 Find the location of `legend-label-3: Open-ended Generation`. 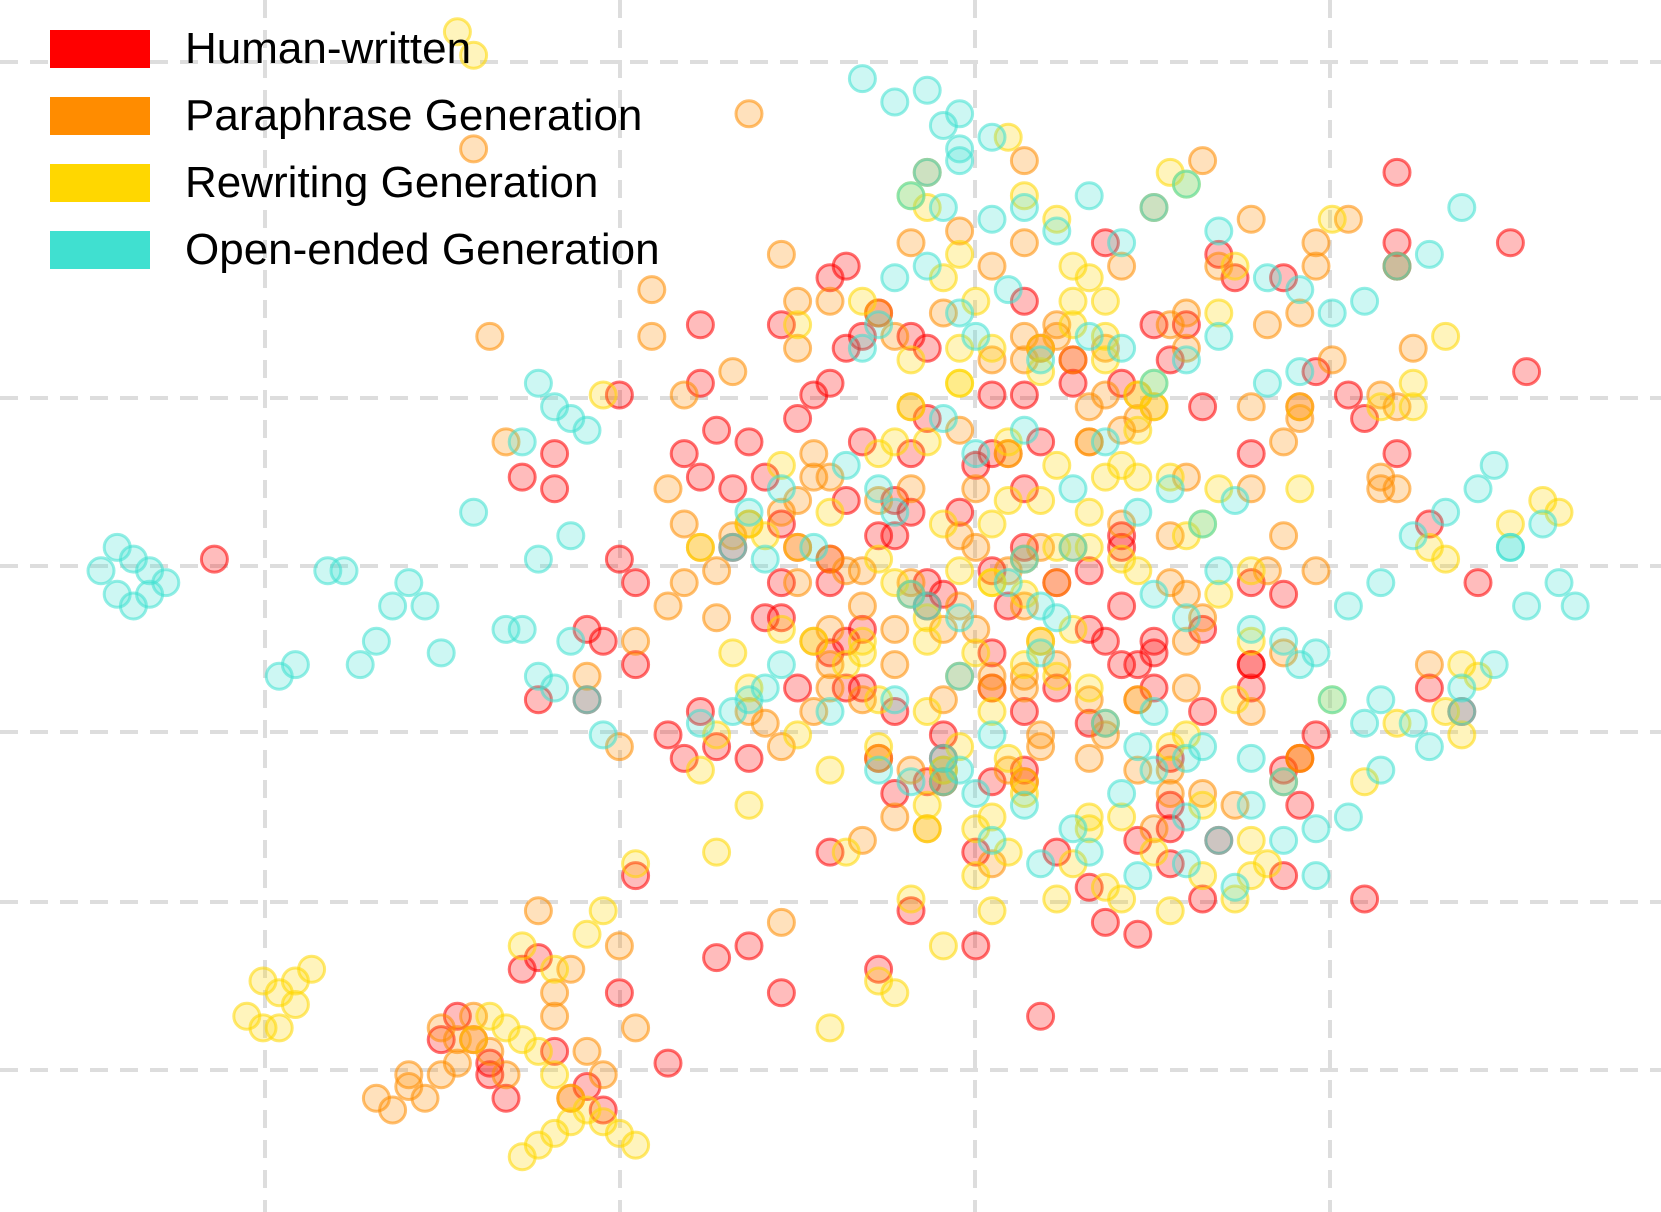

legend-label-3: Open-ended Generation is located at coordinates (422, 249).